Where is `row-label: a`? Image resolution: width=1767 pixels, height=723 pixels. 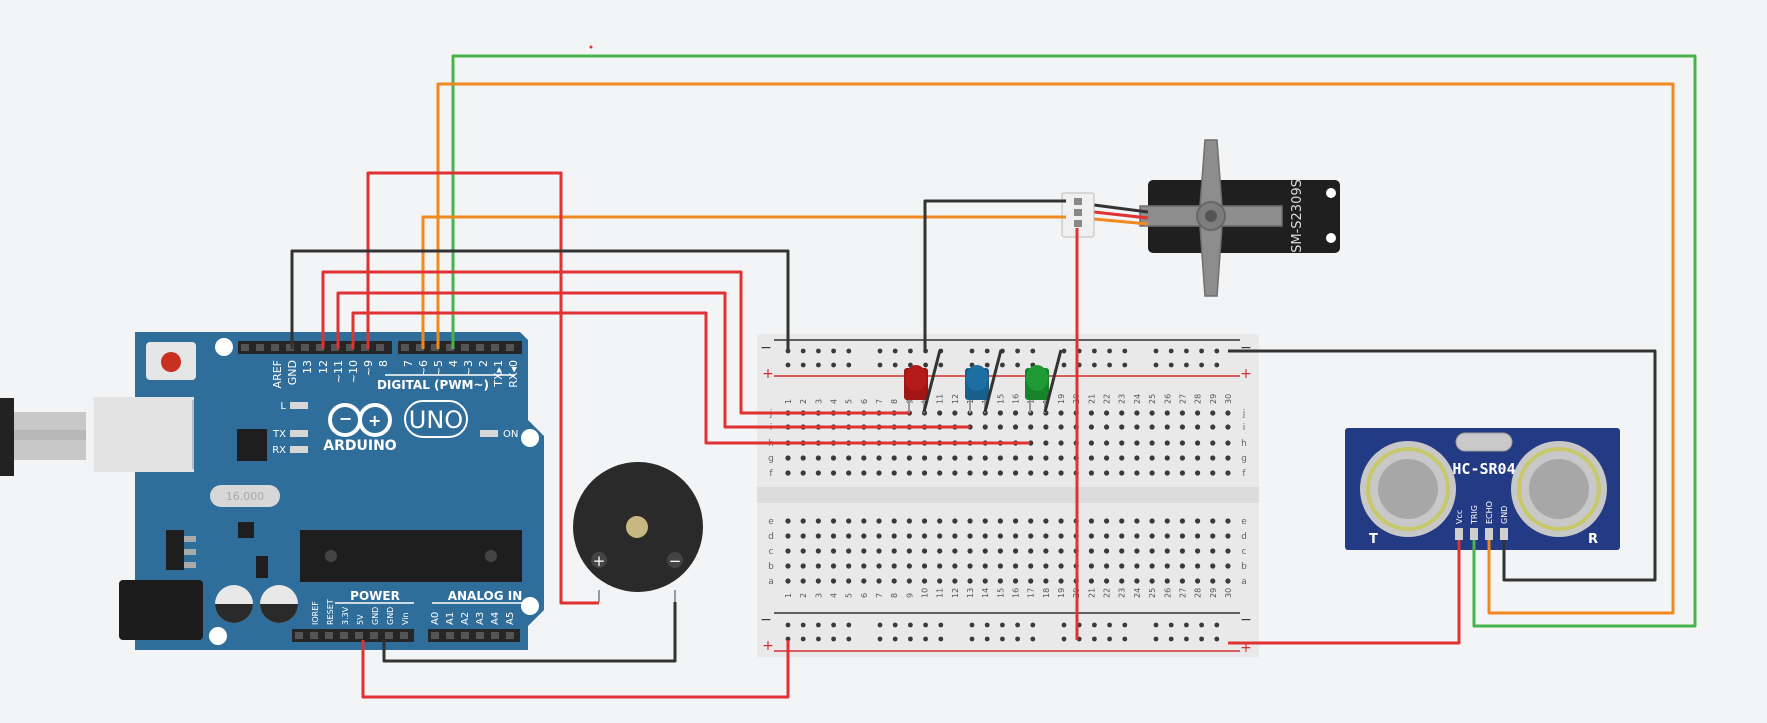
row-label: a is located at coordinates (771, 582).